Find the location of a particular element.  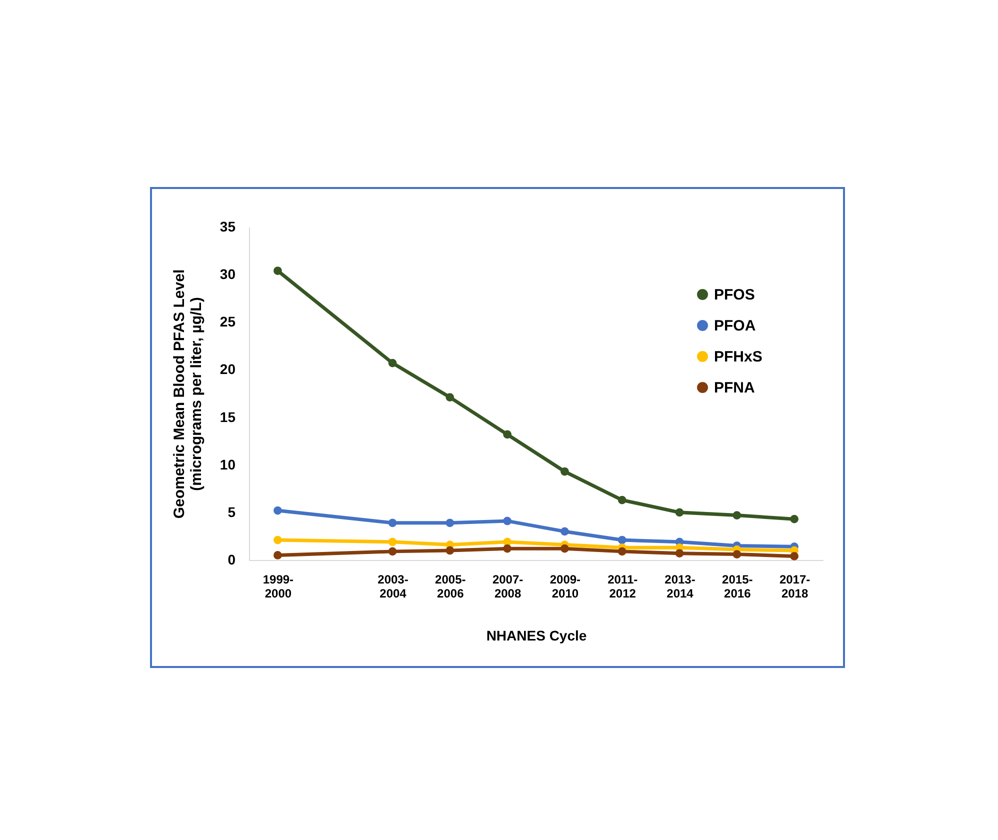

legend-label: PFNA is located at coordinates (734, 388).